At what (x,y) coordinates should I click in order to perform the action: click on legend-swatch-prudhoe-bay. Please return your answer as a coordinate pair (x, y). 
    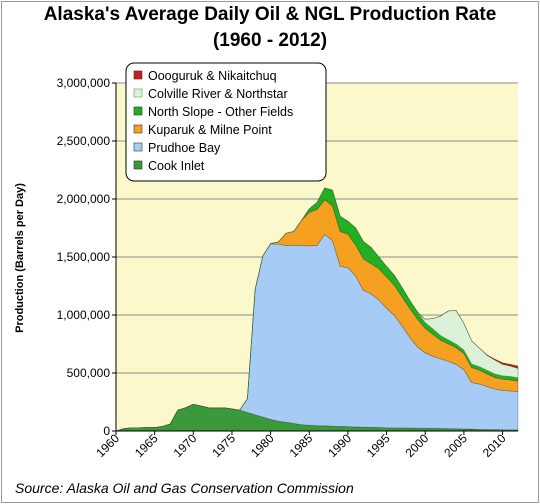
    Looking at the image, I should click on (138, 147).